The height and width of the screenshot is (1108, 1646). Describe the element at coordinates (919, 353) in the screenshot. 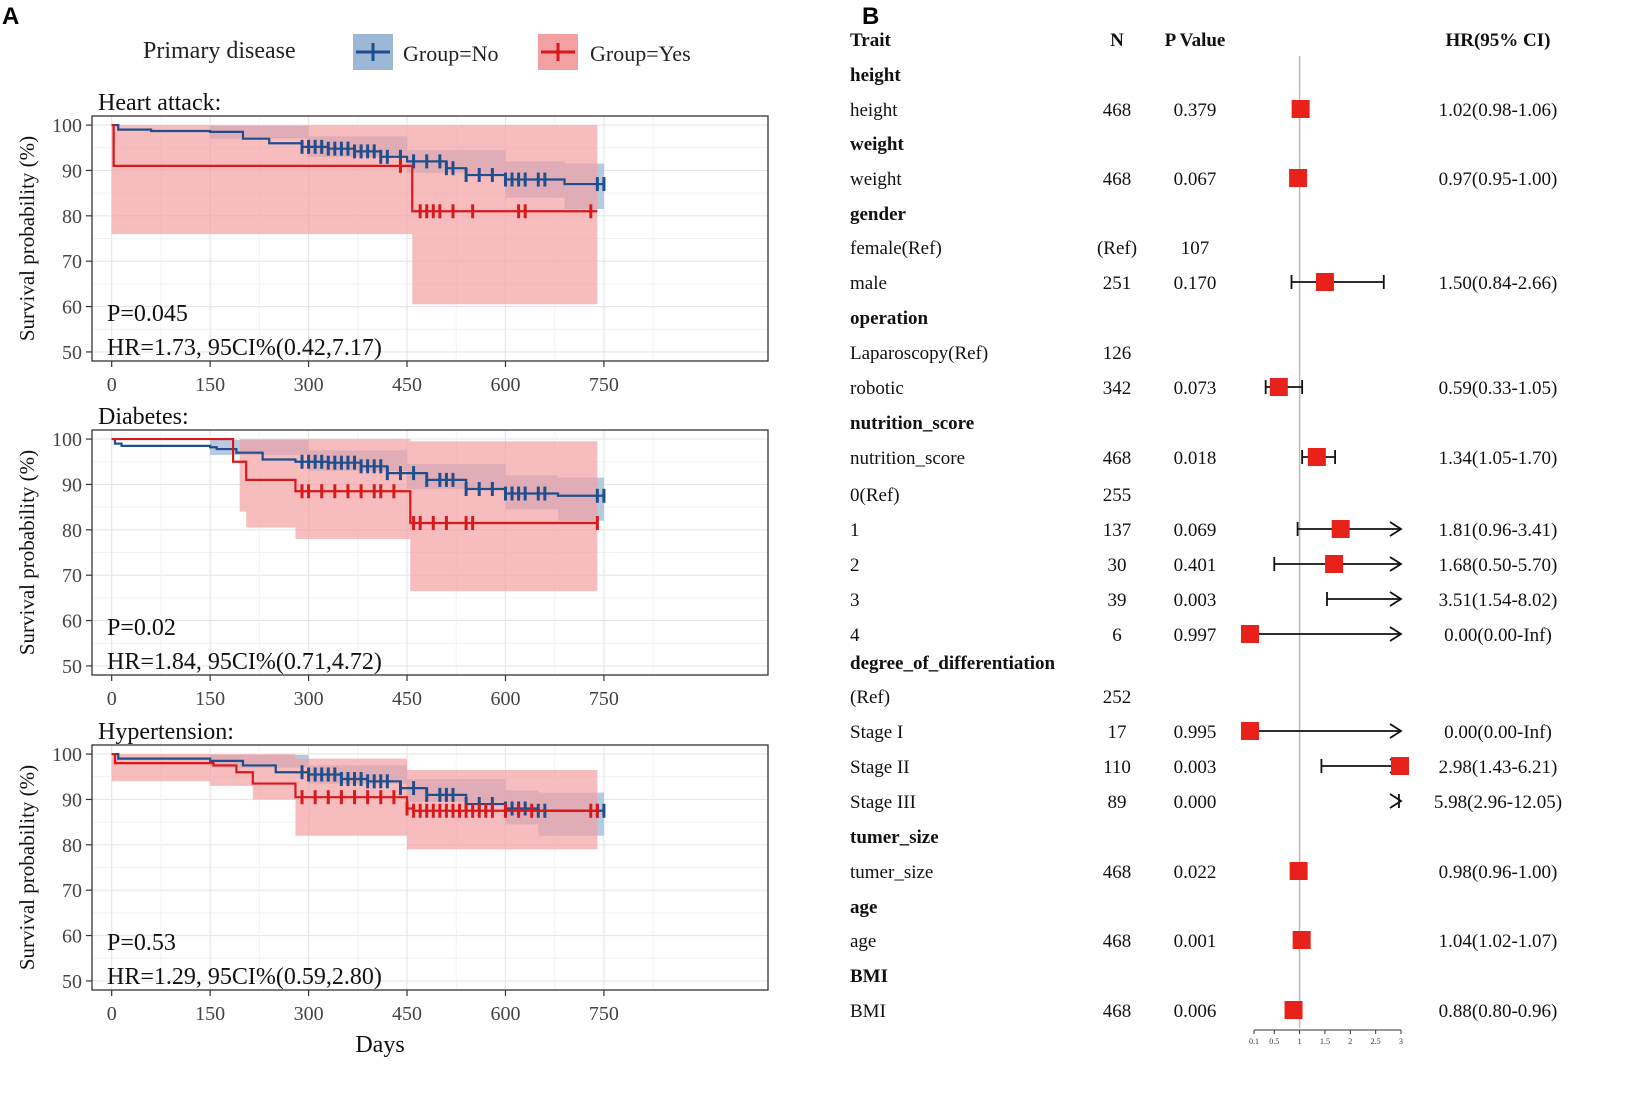

I see `forest-row-trait: Laparoscopy(Ref)` at that location.